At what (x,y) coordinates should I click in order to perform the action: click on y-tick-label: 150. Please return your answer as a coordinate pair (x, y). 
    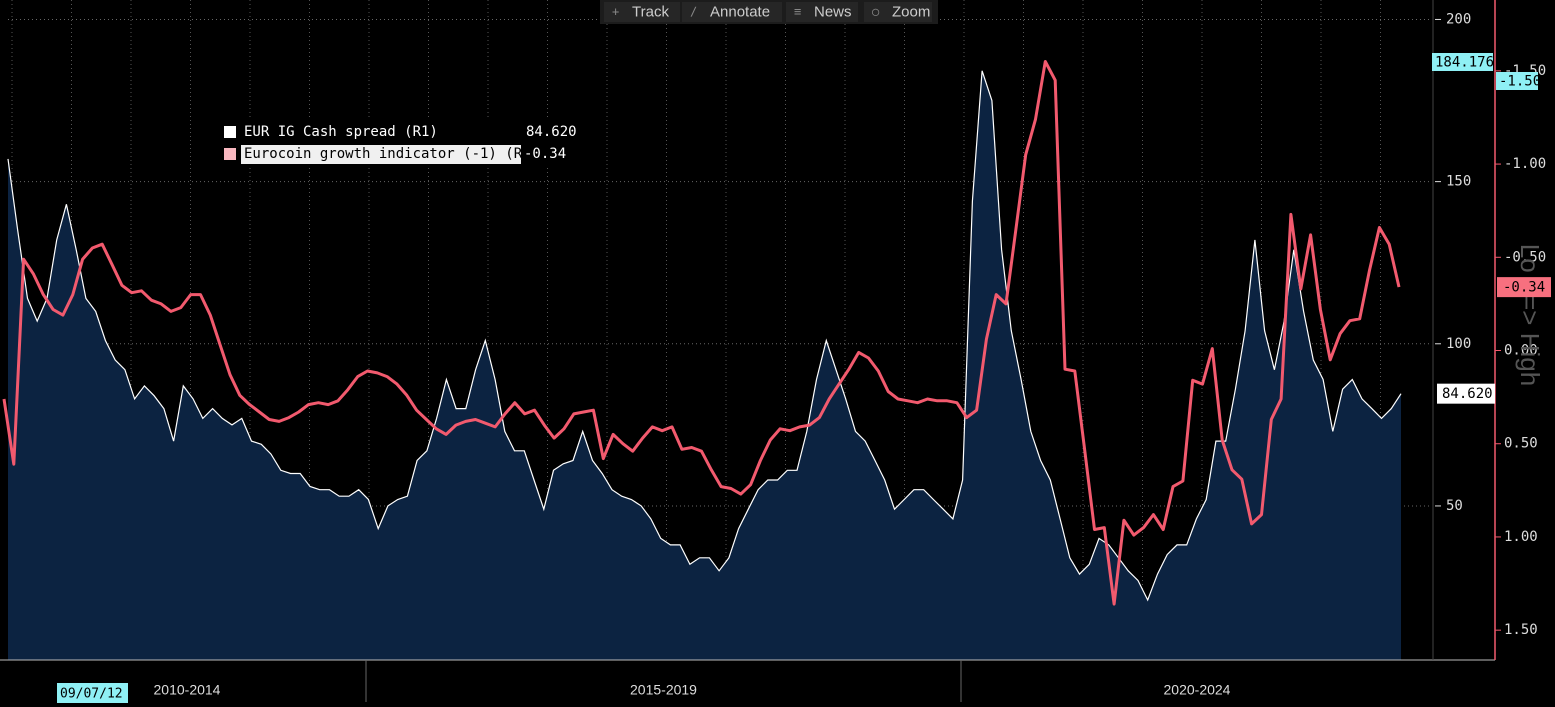
    Looking at the image, I should click on (1458, 182).